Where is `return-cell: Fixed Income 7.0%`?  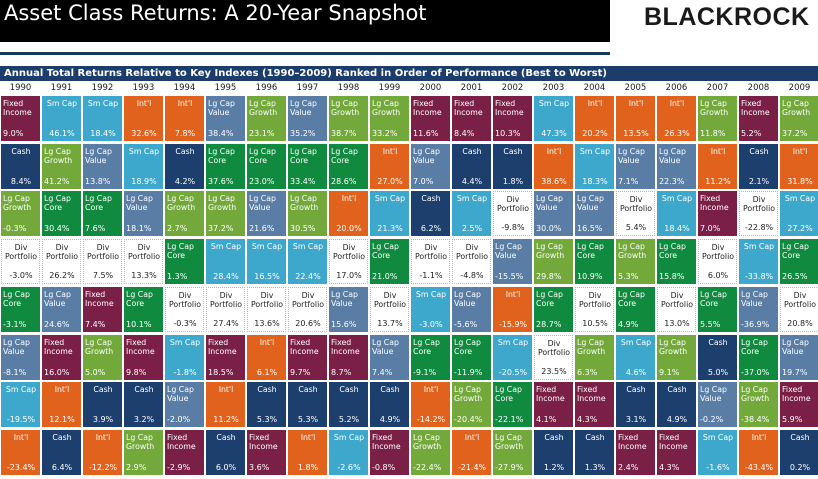
return-cell: Fixed Income 7.0% is located at coordinates (717, 214).